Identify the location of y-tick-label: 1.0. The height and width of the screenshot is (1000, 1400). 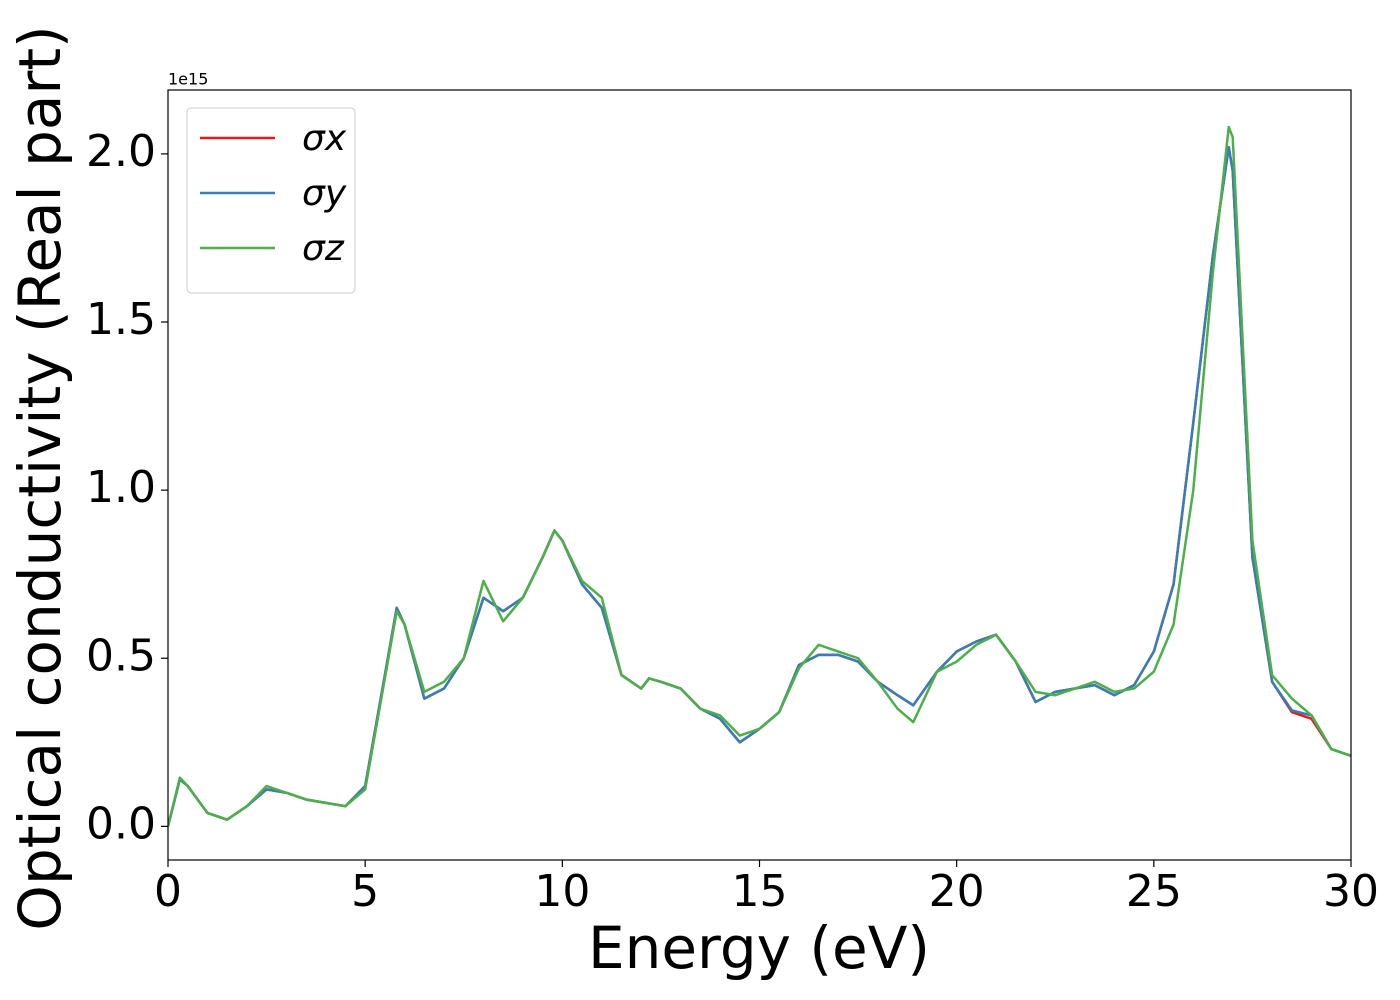
(121, 487).